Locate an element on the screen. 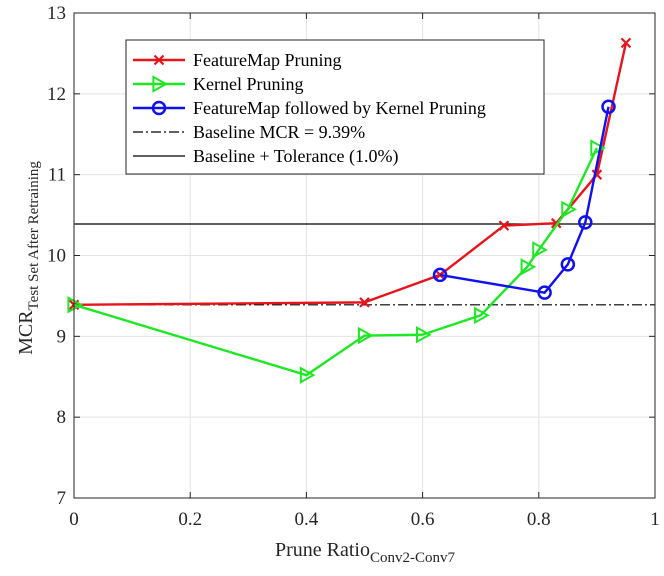 This screenshot has width=664, height=576. y-axis-label: MCRTest Set After Retraining is located at coordinates (28, 258).